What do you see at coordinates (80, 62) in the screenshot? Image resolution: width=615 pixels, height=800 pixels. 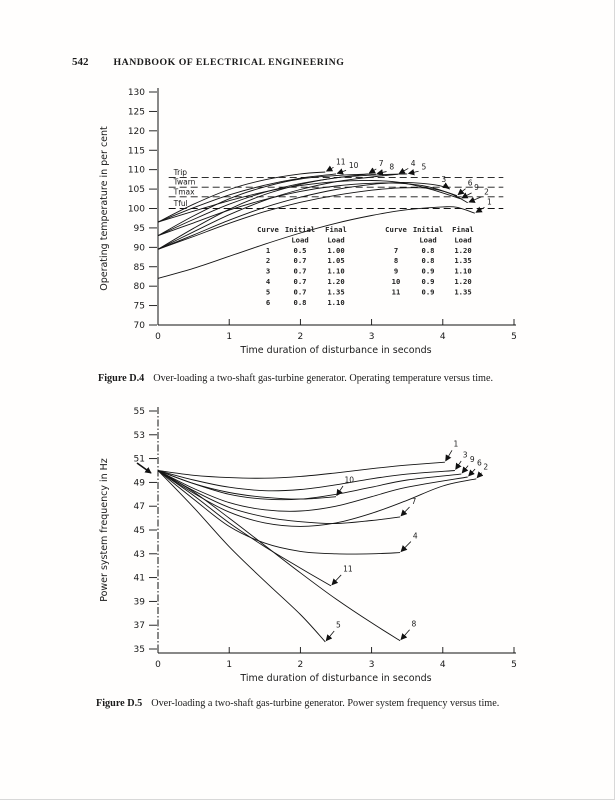 I see `page-number: 542` at bounding box center [80, 62].